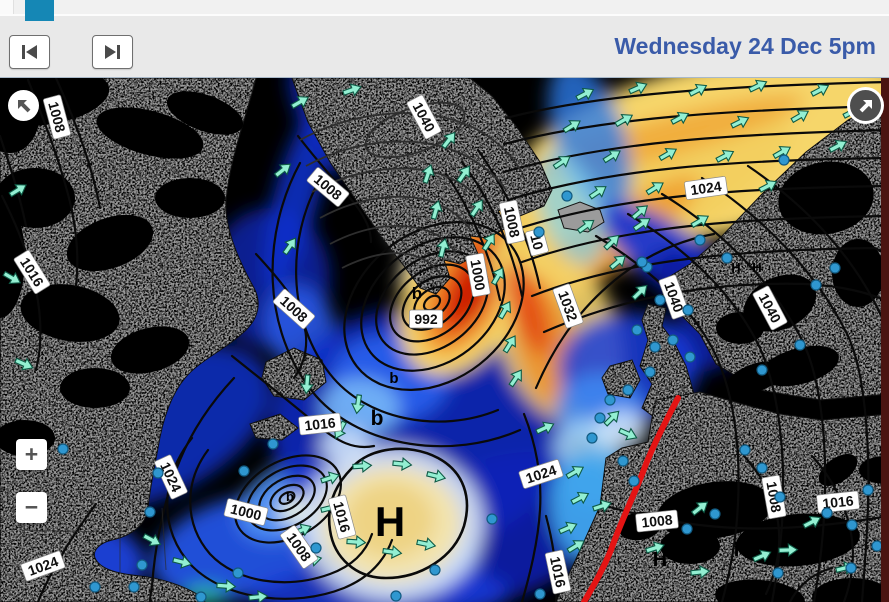 This screenshot has height=602, width=889. Describe the element at coordinates (31, 454) in the screenshot. I see `zoom-in-button: +` at that location.